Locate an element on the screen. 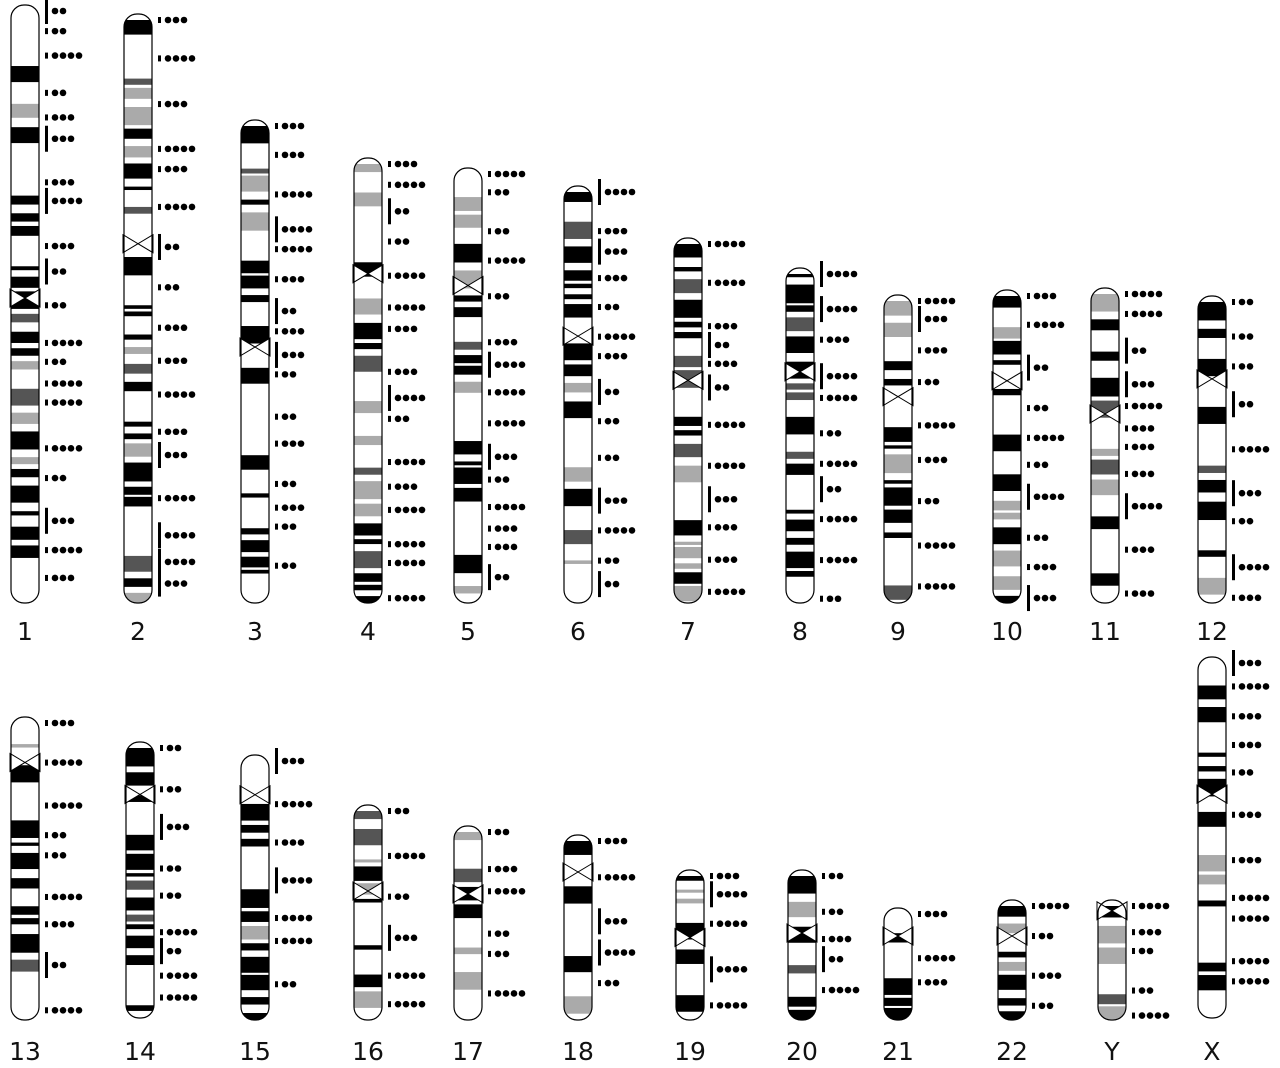 The image size is (1280, 1068). chromosome-label: 2 is located at coordinates (138, 631).